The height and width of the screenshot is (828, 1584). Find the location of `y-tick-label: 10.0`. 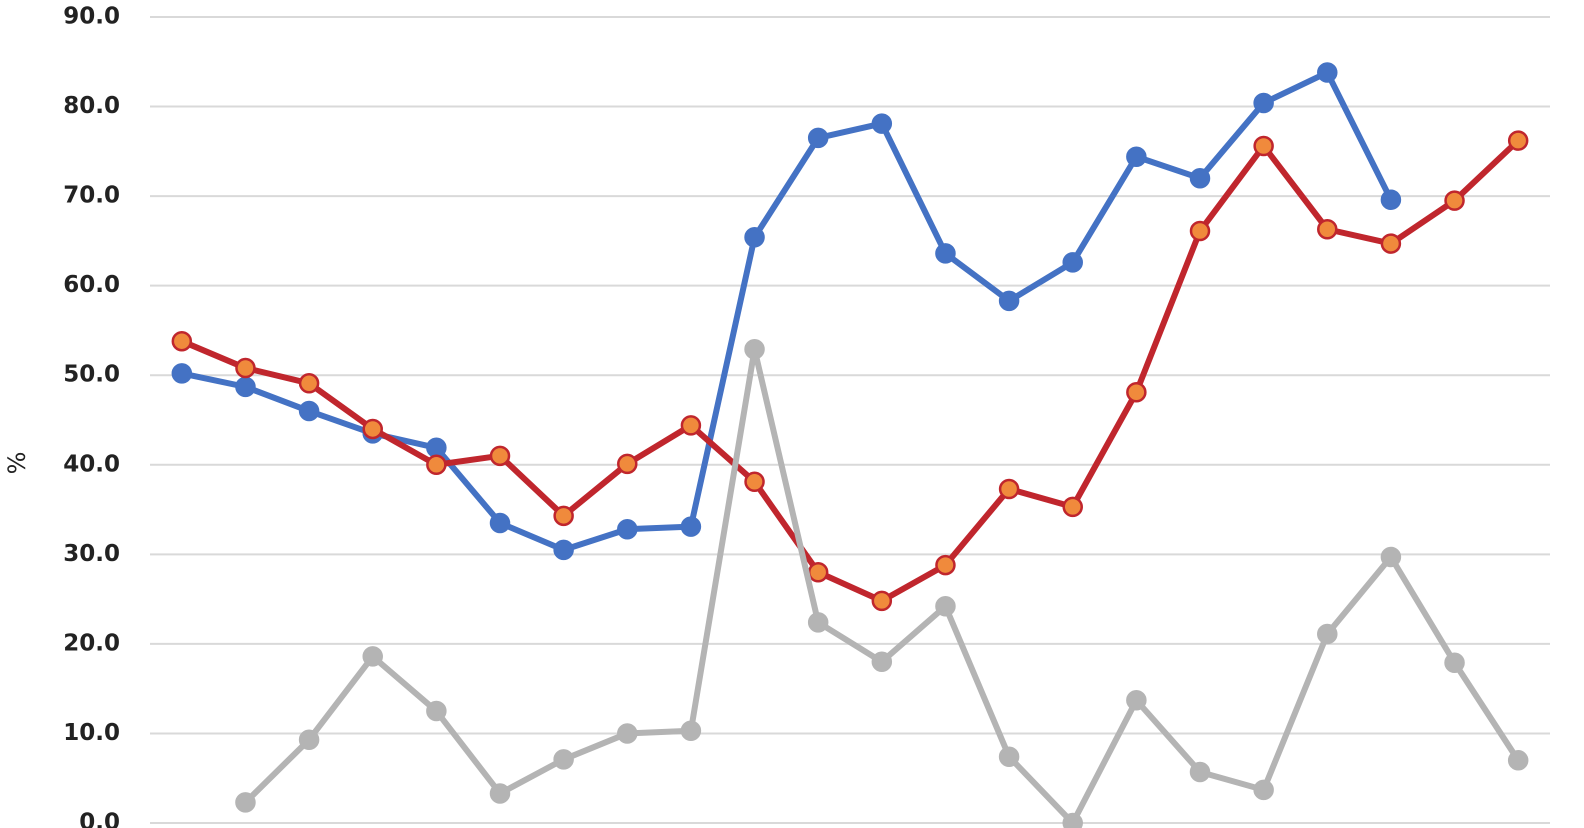

y-tick-label: 10.0 is located at coordinates (91, 733).